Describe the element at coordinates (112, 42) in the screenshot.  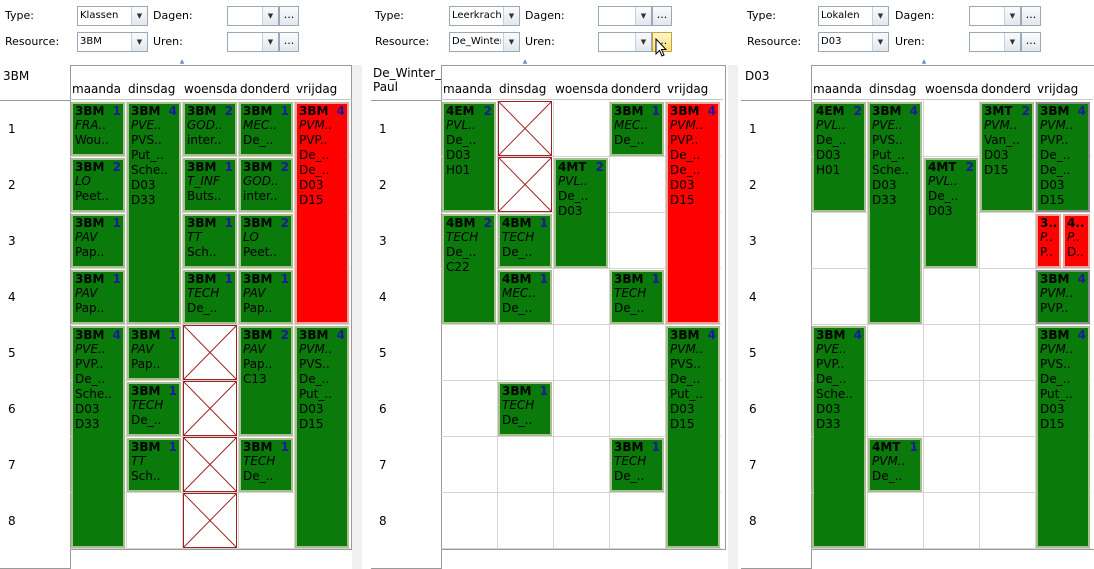
I see `resource-select: 3BM ▼` at that location.